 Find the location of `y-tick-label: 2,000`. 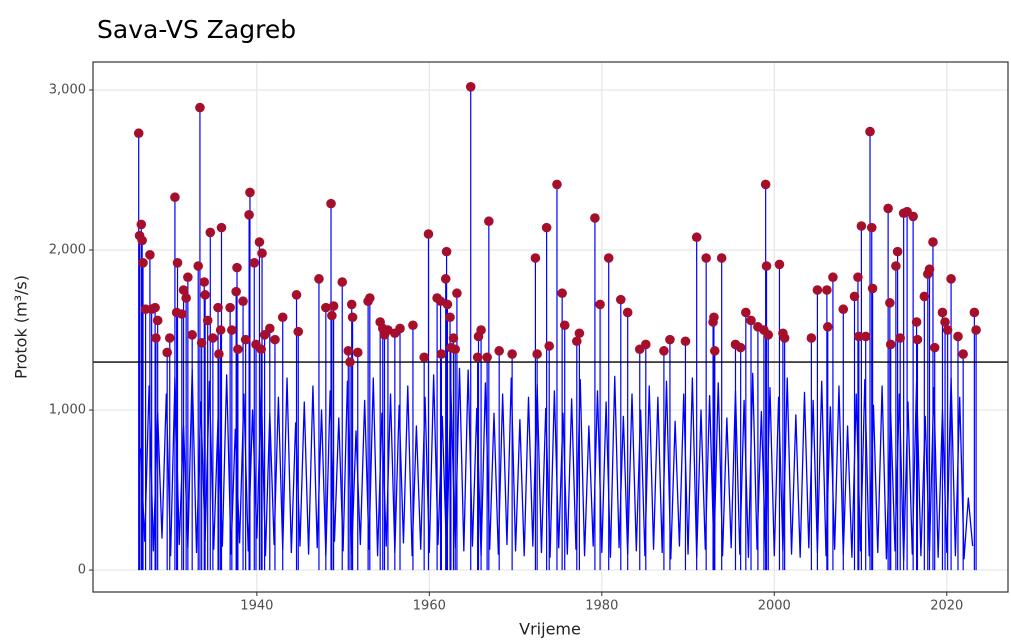

y-tick-label: 2,000 is located at coordinates (67, 250).